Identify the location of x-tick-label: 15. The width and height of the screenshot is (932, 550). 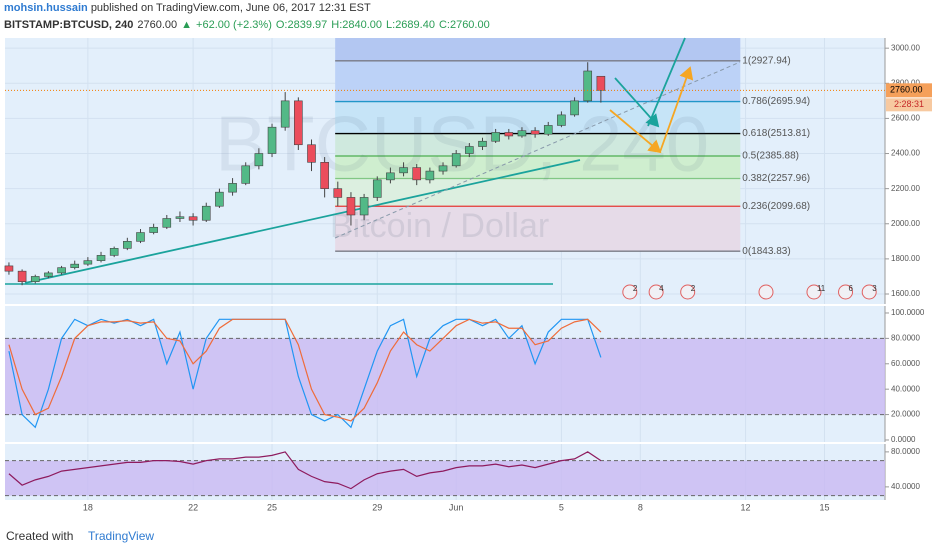
(824, 507).